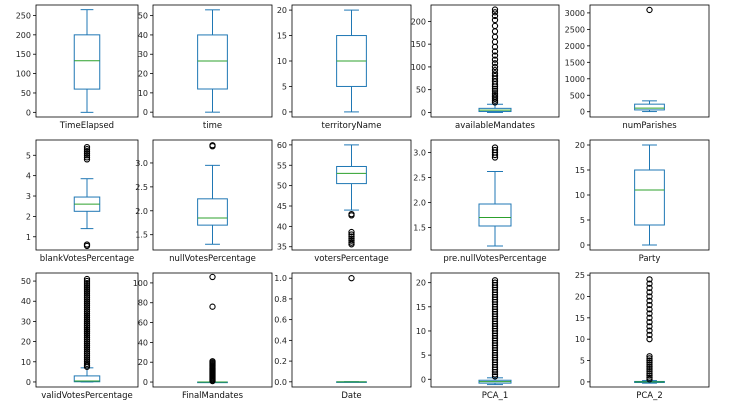 This screenshot has height=406, width=734. I want to click on x-axis-label: blankVotesPercentage, so click(87, 259).